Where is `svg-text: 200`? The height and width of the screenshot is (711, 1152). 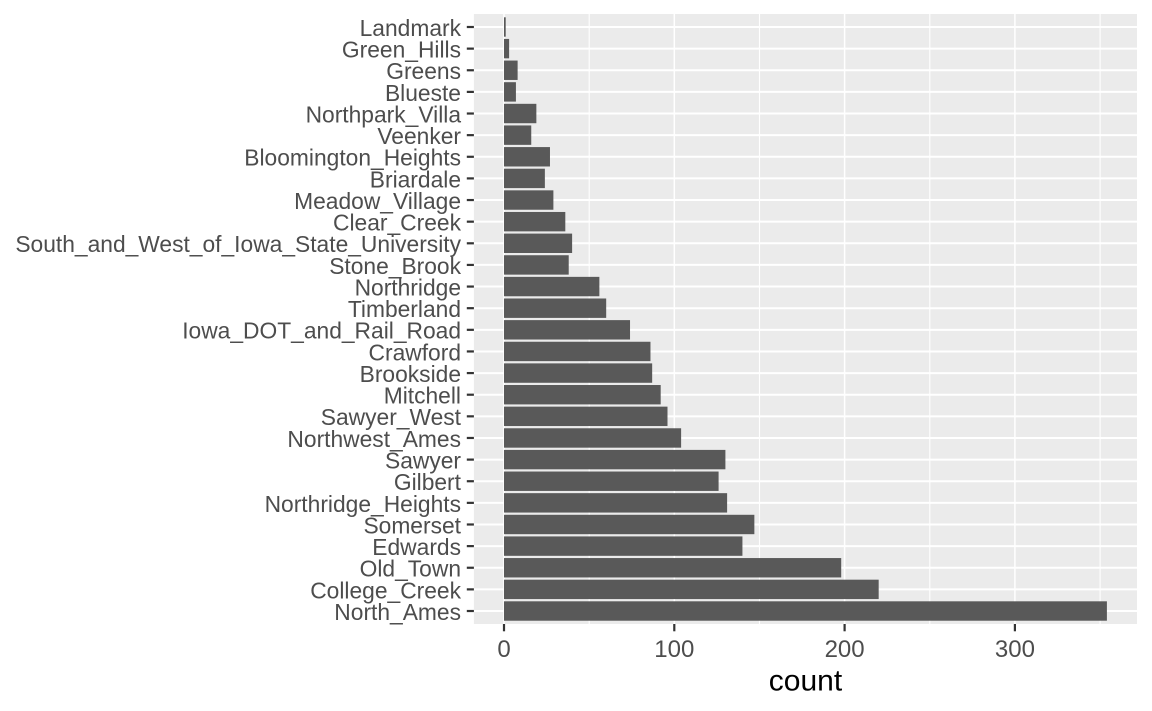 svg-text: 200 is located at coordinates (845, 649).